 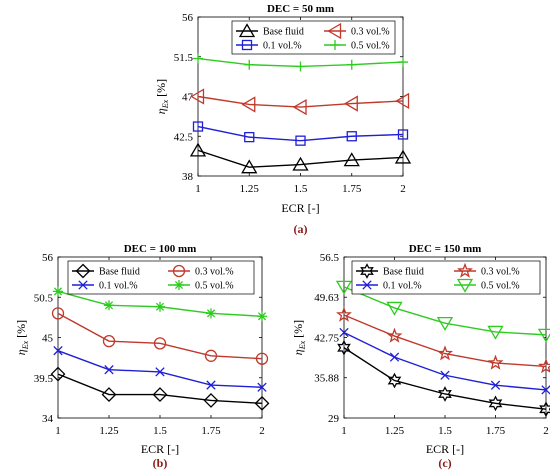 I want to click on y-tick-label: 42.75, so click(x=326, y=339).